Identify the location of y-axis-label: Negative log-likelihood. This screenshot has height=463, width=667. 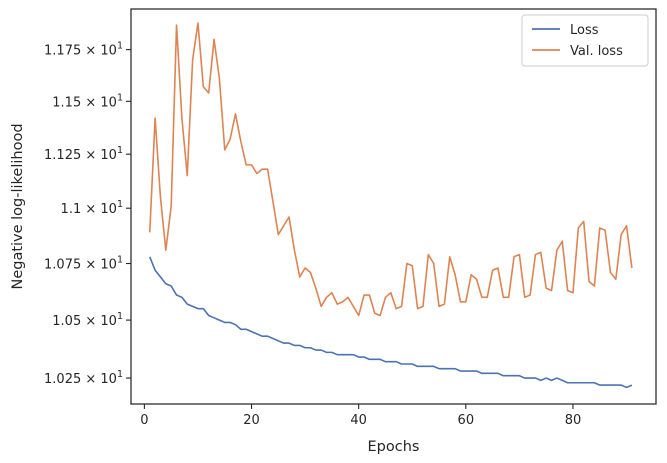
(18, 206).